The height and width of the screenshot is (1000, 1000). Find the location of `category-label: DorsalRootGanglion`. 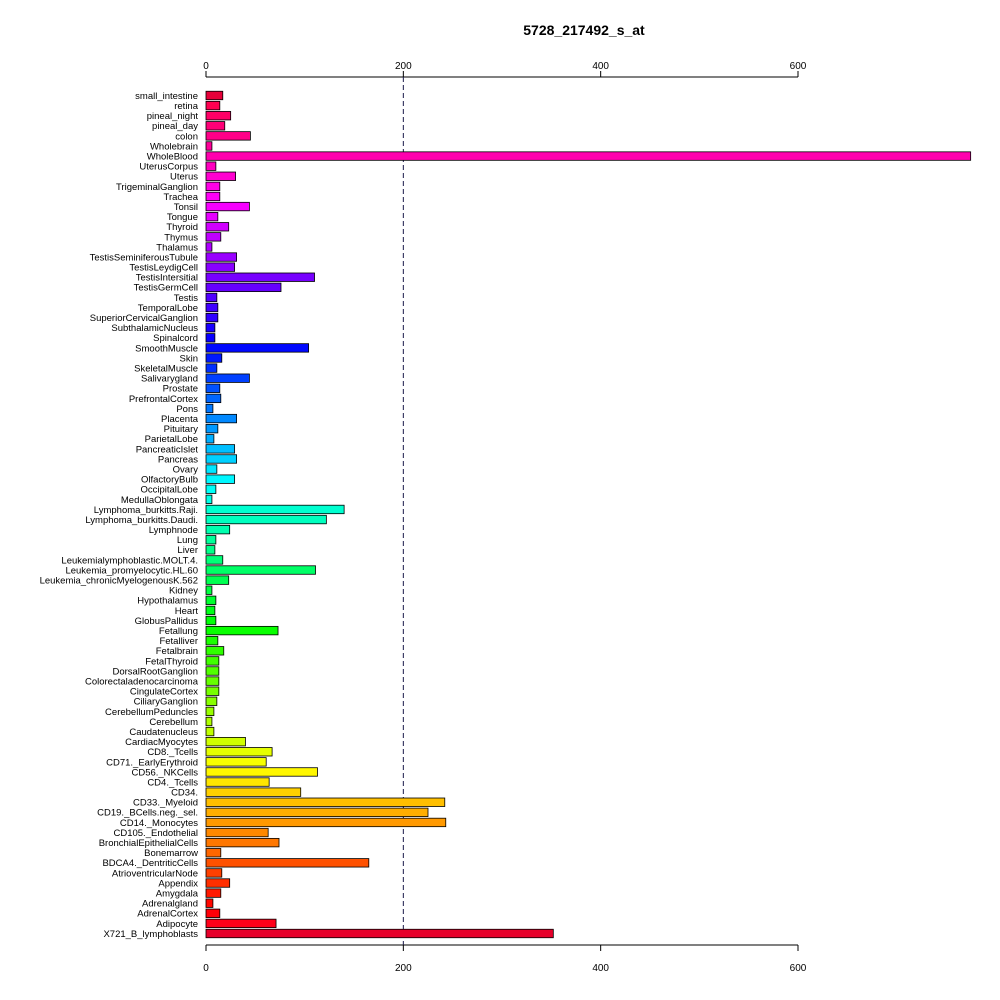

category-label: DorsalRootGanglion is located at coordinates (155, 671).